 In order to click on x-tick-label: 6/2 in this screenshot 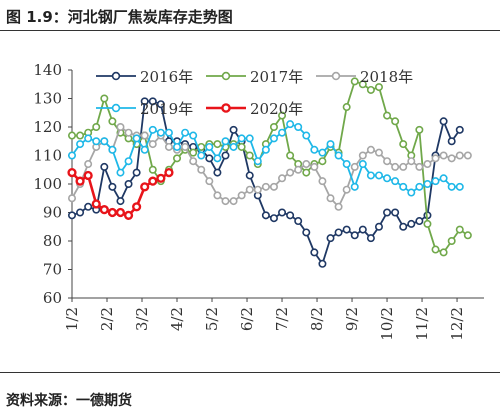, I will do `click(247, 319)`.